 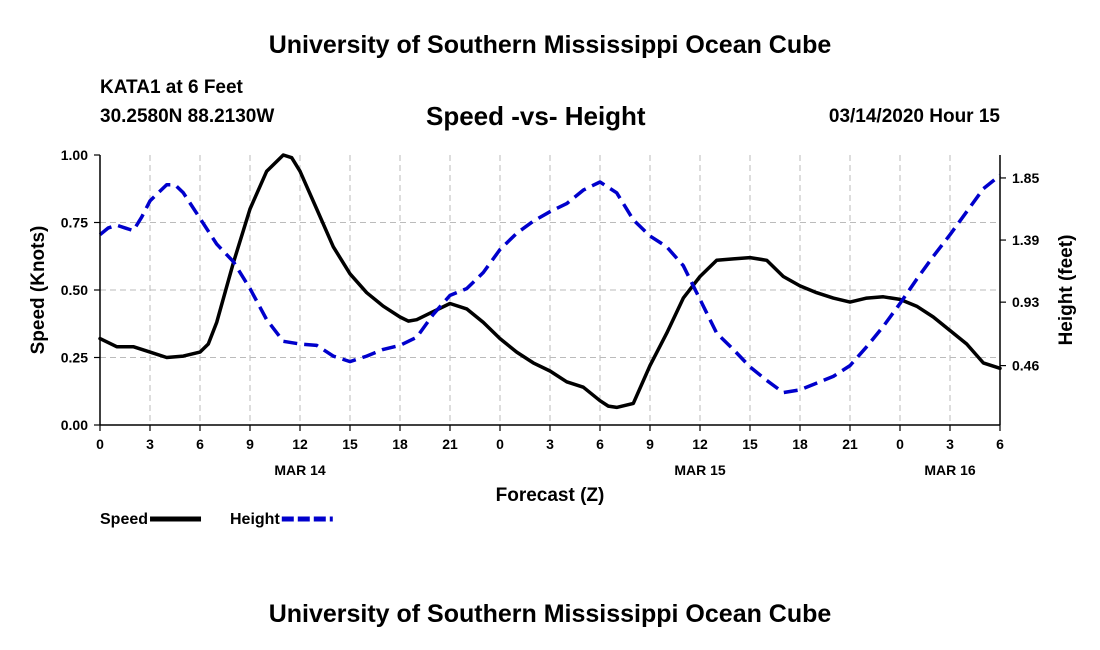 I want to click on chart-legend: Speed Height, so click(x=216, y=519).